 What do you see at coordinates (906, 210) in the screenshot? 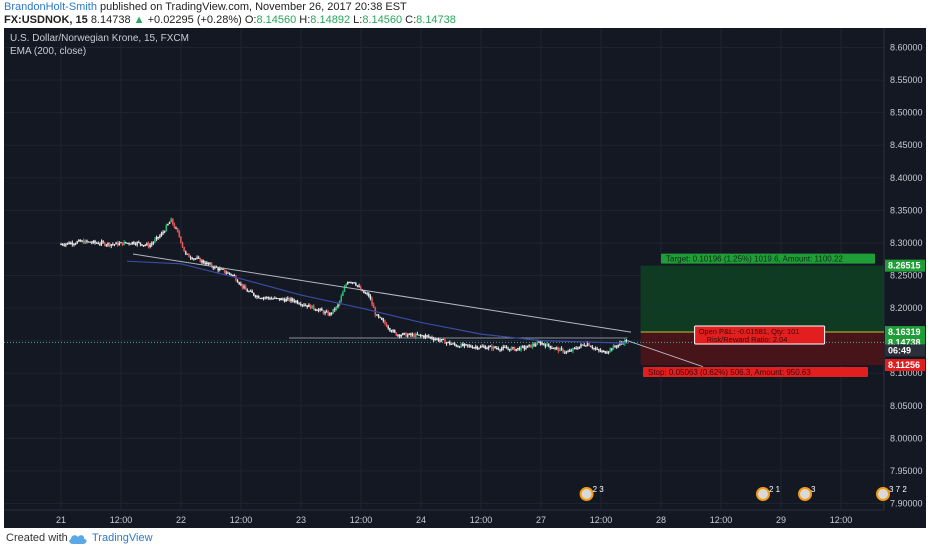
I see `y-tick-label: 8.35000` at bounding box center [906, 210].